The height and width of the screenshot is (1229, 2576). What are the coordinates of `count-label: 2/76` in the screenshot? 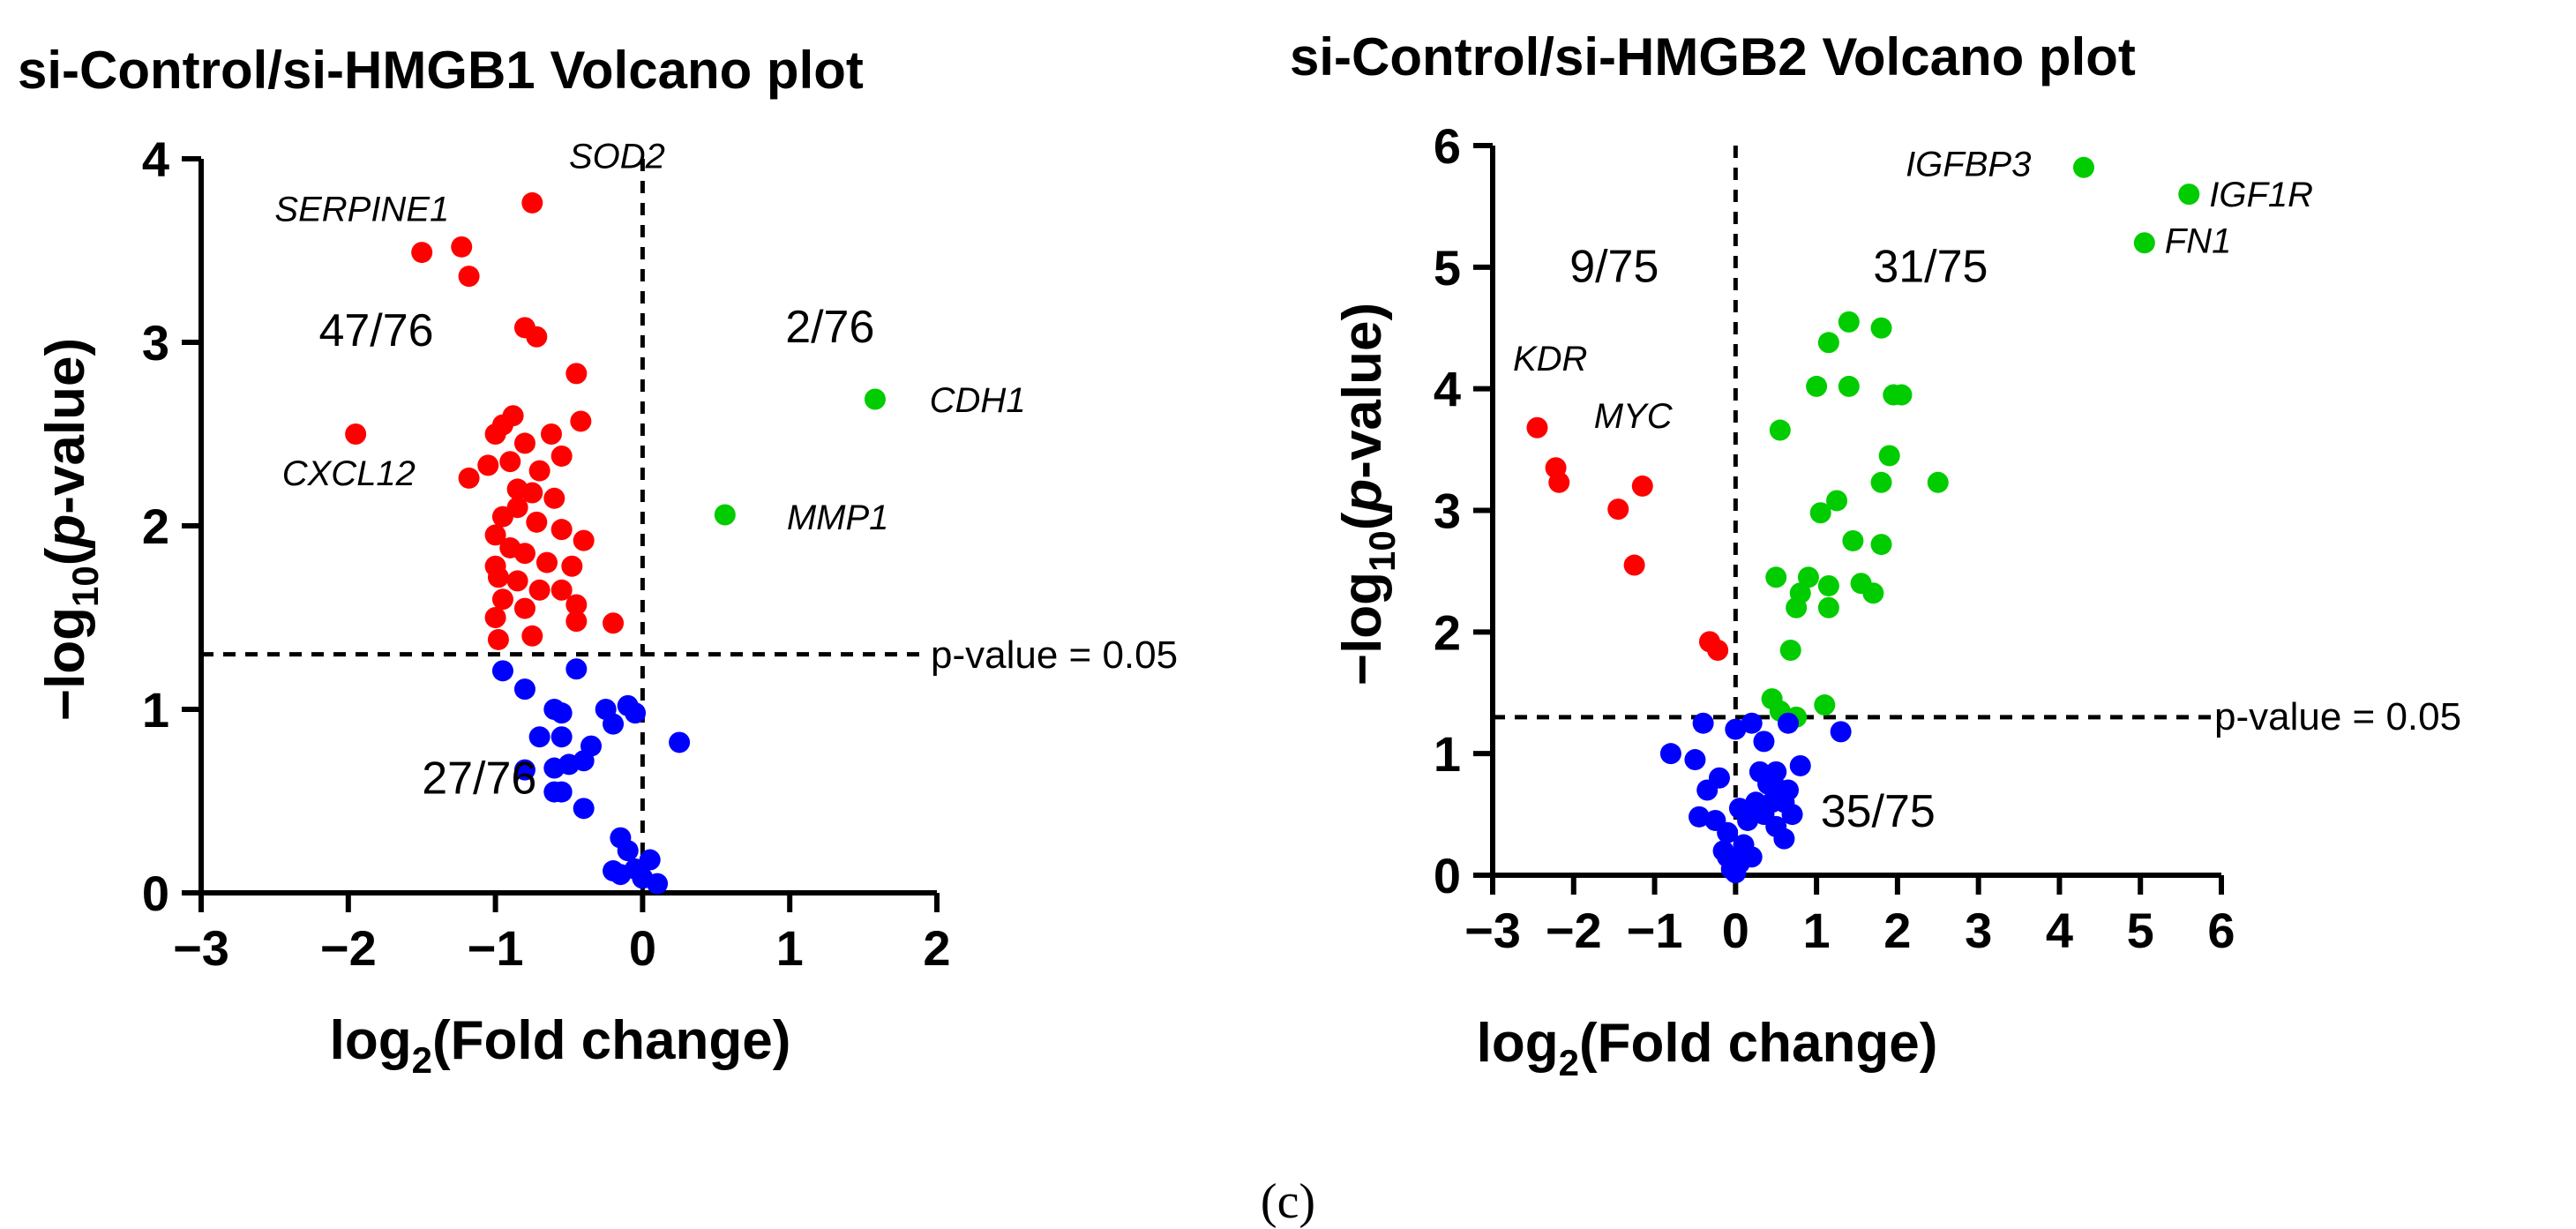 It's located at (830, 327).